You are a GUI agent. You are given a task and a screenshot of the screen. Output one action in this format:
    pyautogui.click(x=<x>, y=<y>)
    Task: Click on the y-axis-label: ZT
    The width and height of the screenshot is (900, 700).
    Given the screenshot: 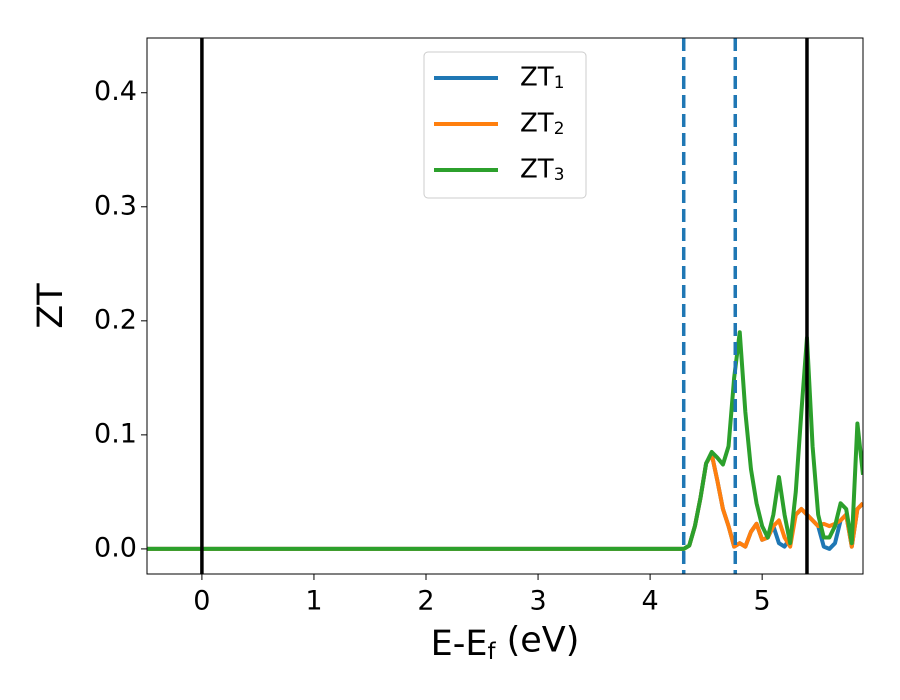 What is the action you would take?
    pyautogui.click(x=51, y=306)
    